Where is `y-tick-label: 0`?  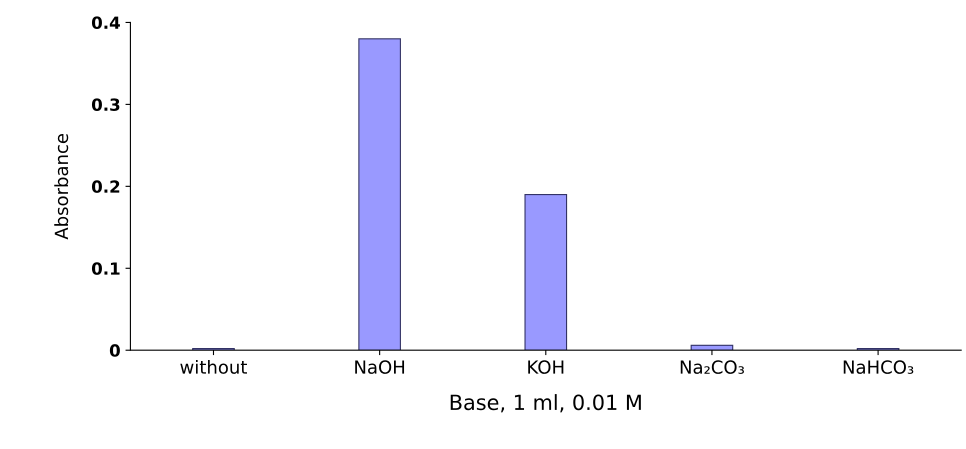
y-tick-label: 0 is located at coordinates (115, 350).